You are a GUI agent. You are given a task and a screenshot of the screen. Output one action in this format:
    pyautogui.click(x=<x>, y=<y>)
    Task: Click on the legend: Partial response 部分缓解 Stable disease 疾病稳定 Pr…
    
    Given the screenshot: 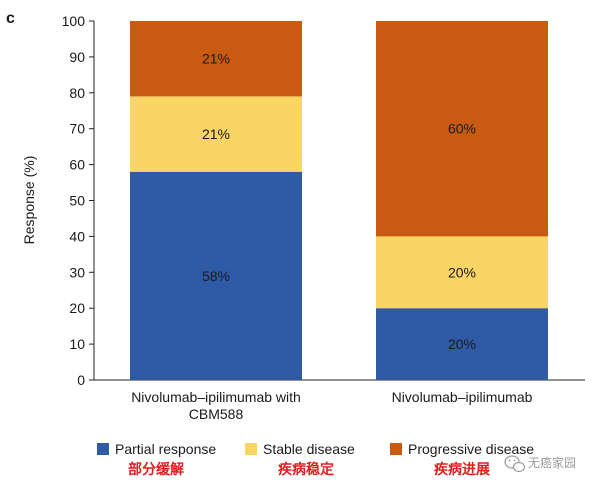 What is the action you would take?
    pyautogui.click(x=315, y=459)
    